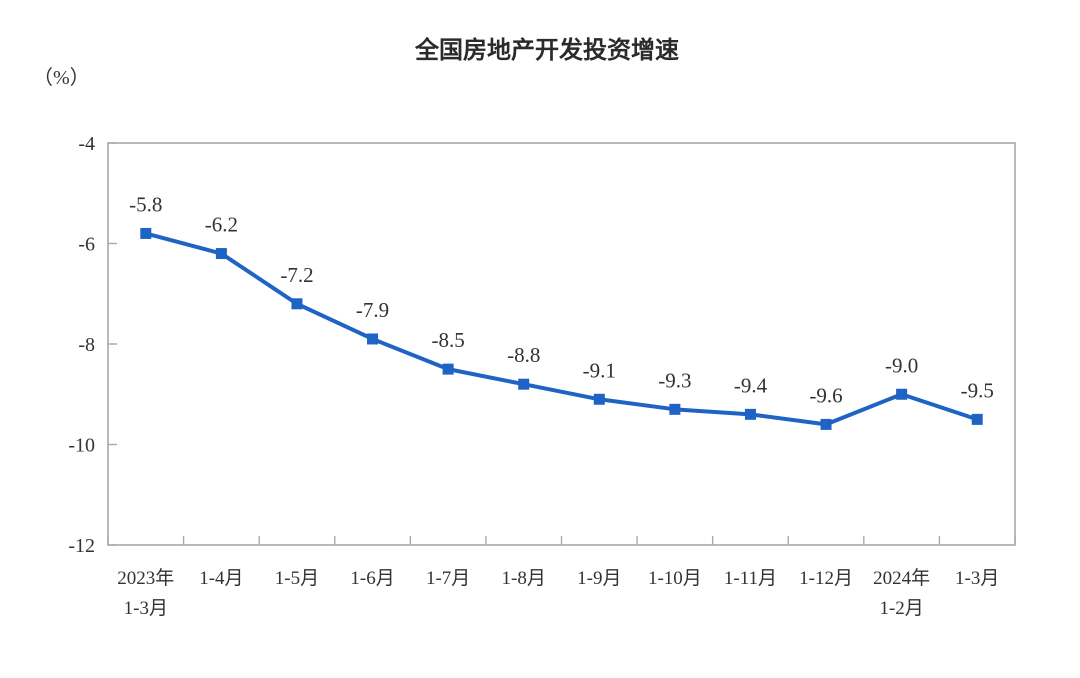 This screenshot has width=1080, height=678. I want to click on data-point-label: -9.0, so click(901, 365).